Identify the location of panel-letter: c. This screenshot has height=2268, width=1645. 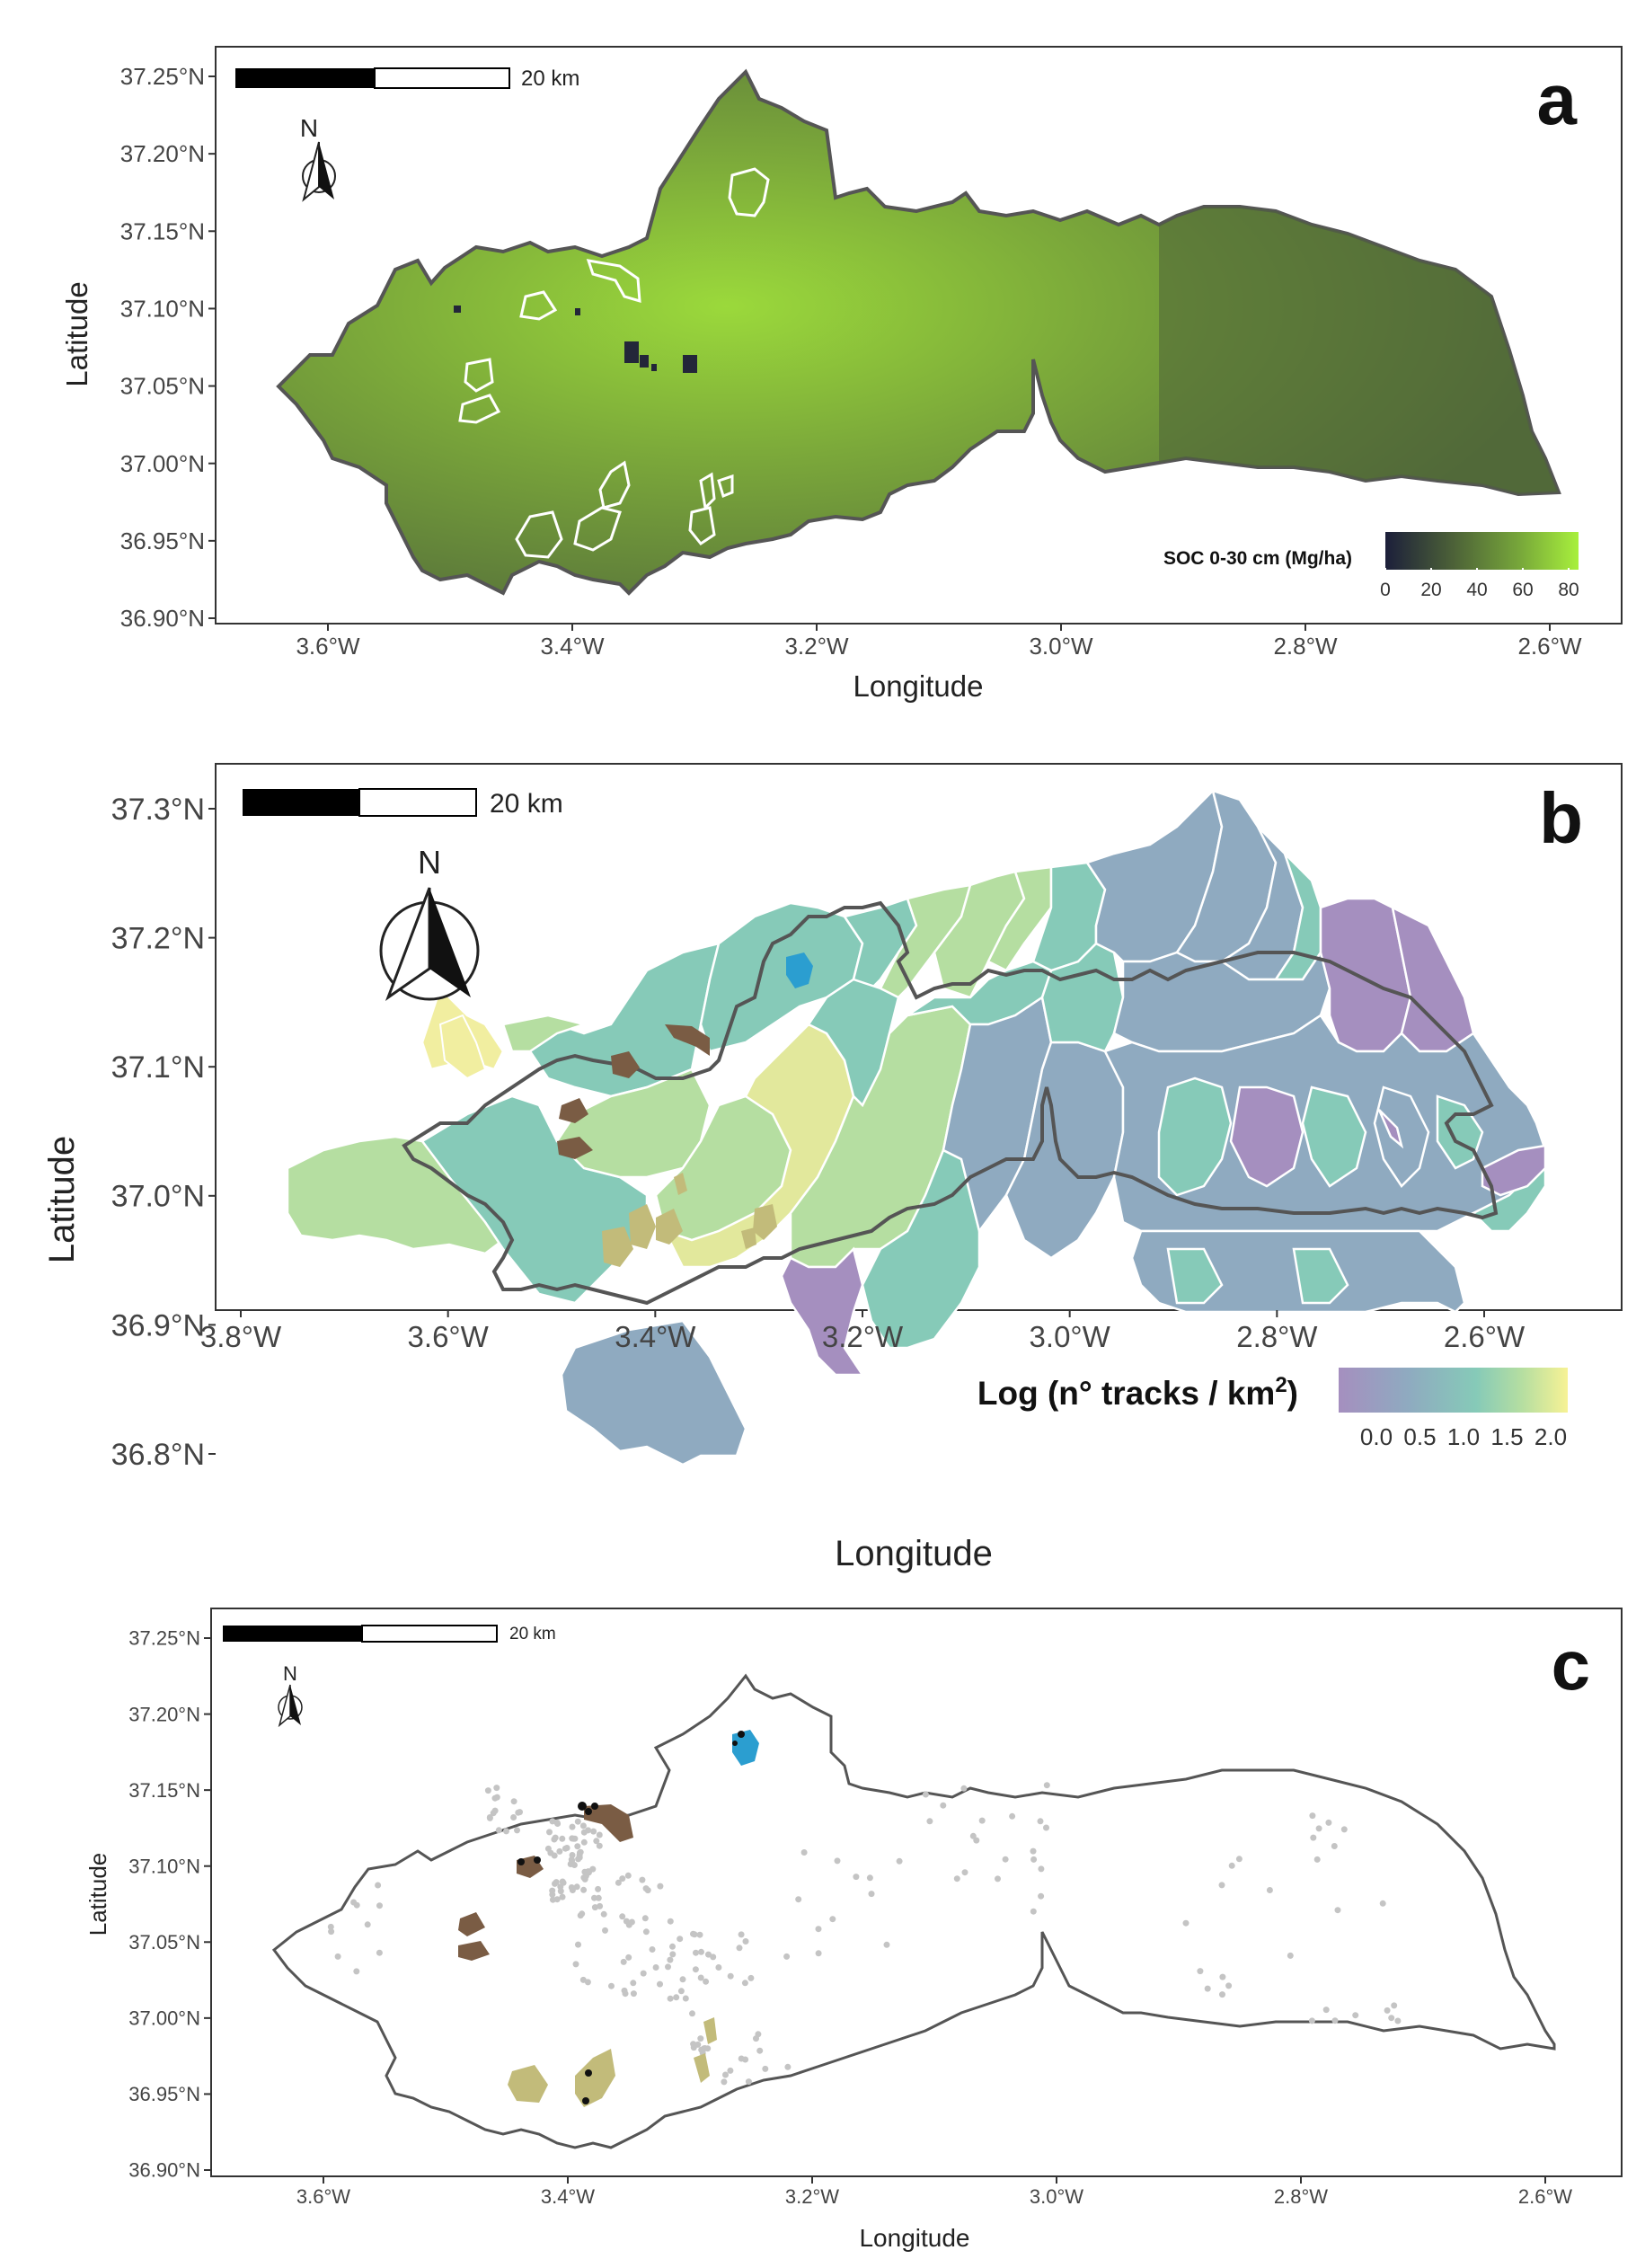
(1571, 1665).